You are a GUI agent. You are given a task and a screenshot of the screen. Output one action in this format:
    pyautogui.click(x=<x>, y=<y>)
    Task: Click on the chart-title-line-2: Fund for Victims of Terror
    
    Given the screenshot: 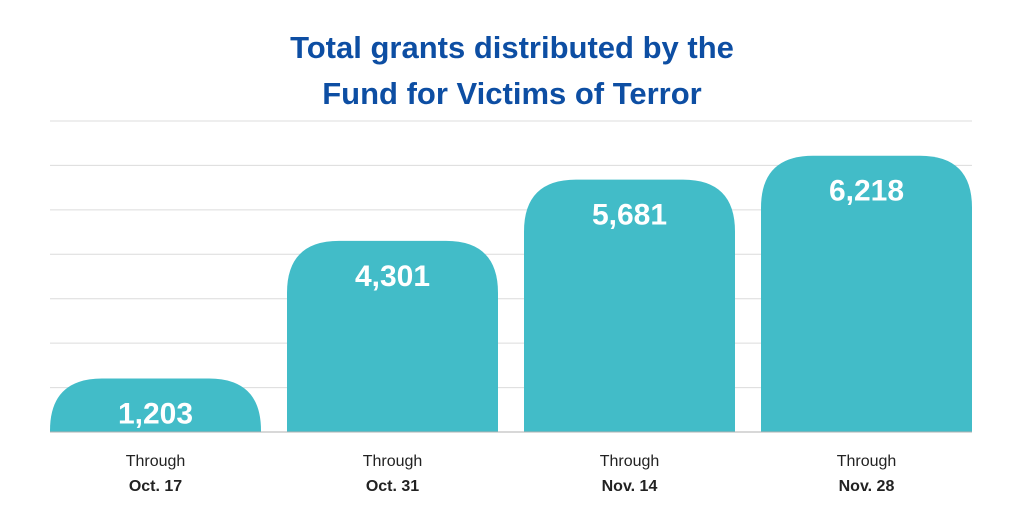 What is the action you would take?
    pyautogui.click(x=512, y=93)
    